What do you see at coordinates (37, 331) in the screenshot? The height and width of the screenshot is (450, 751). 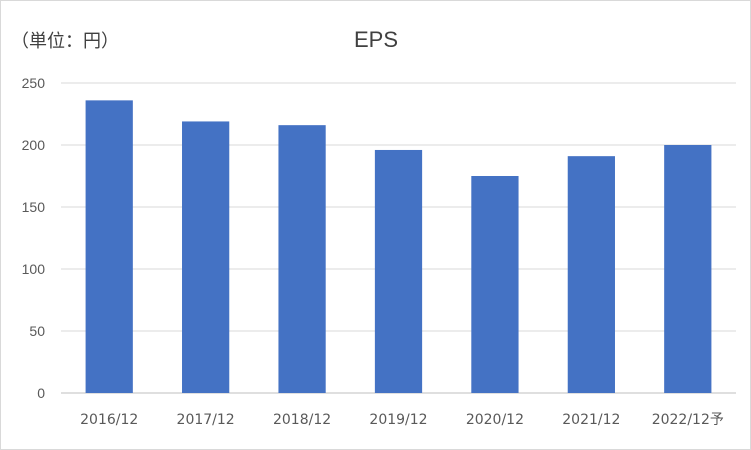 I see `y-tick-label: 50` at bounding box center [37, 331].